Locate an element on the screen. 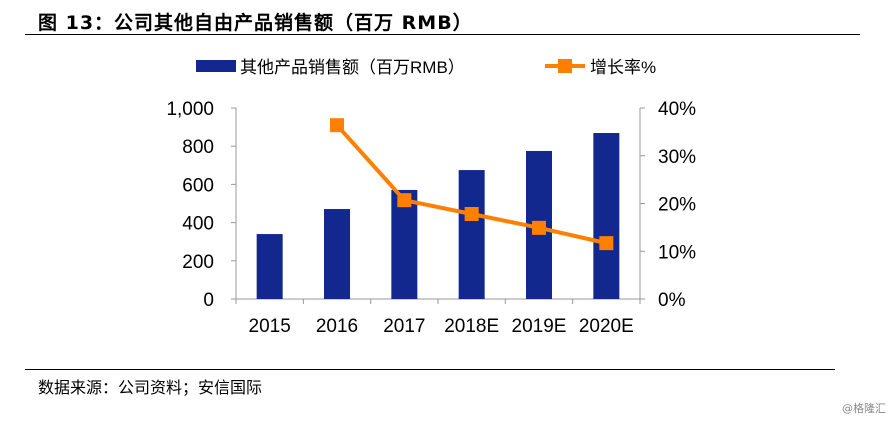 This screenshot has height=421, width=896. x-tick-label: 2017 is located at coordinates (404, 326).